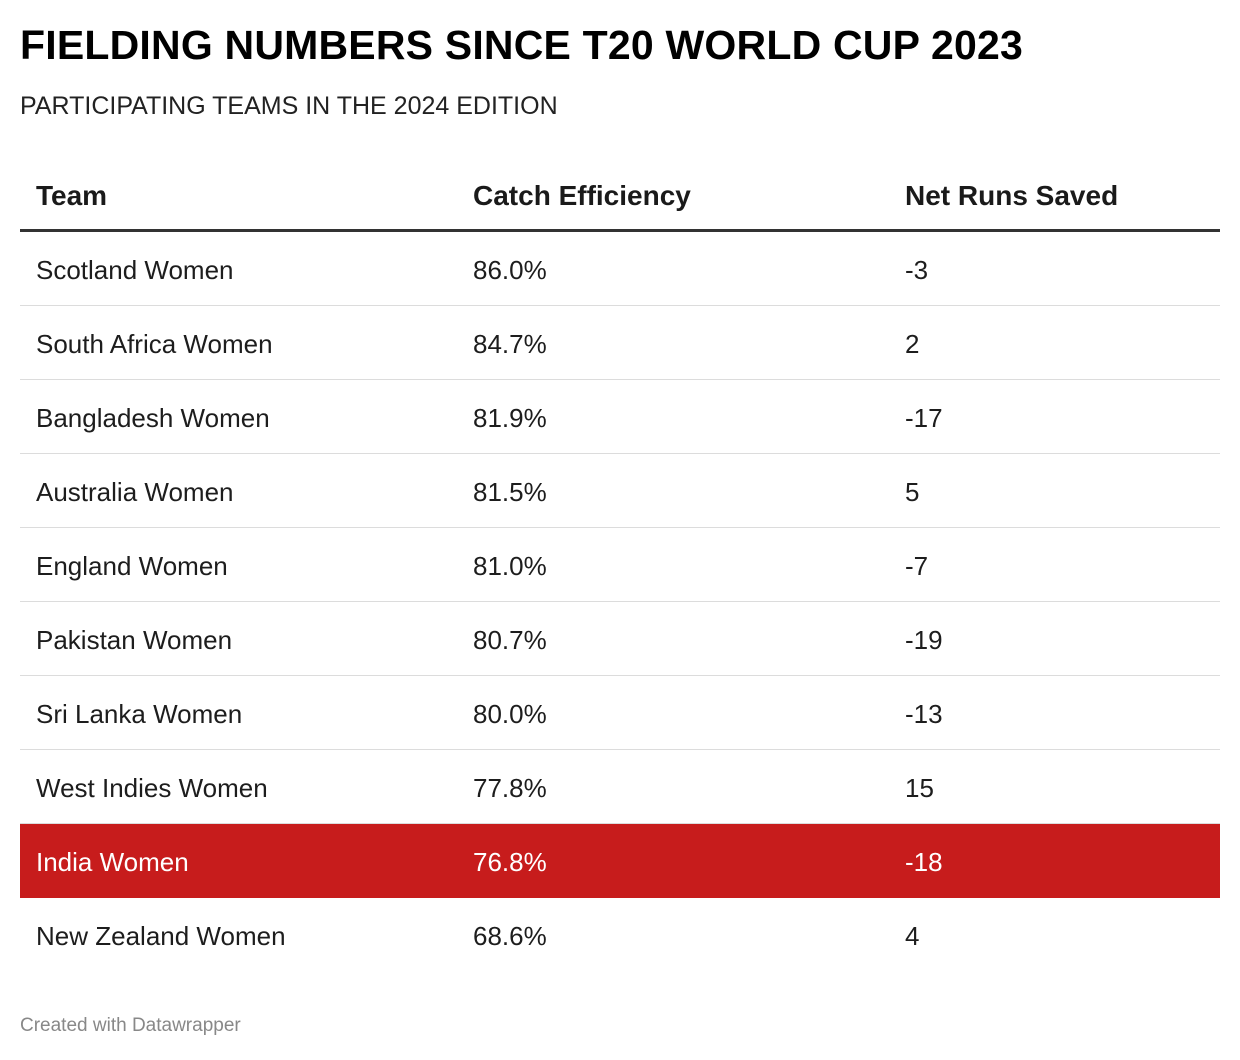 This screenshot has width=1240, height=1060. What do you see at coordinates (510, 640) in the screenshot?
I see `catch-efficiency-cell: 80.7%` at bounding box center [510, 640].